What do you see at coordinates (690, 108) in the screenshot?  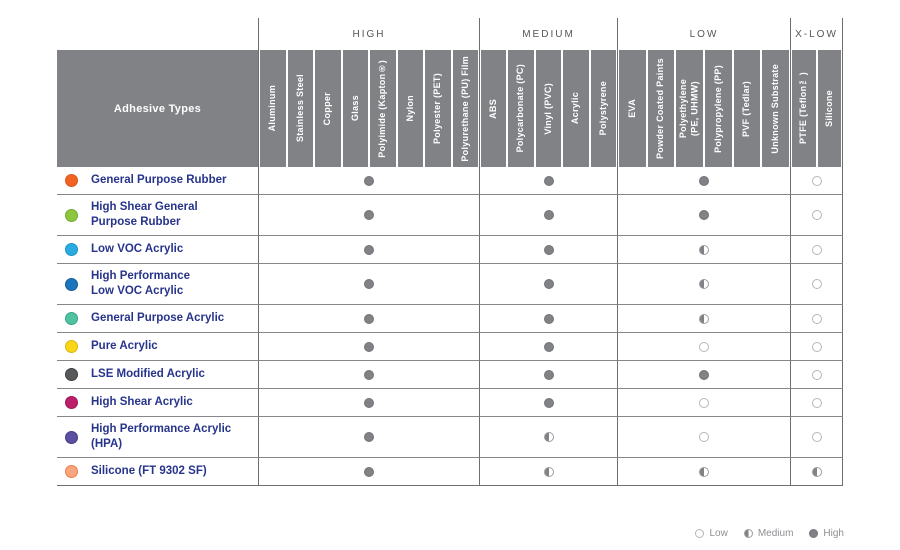 I see `substrate-column-header: Polyethylene (PE, UHMW)` at bounding box center [690, 108].